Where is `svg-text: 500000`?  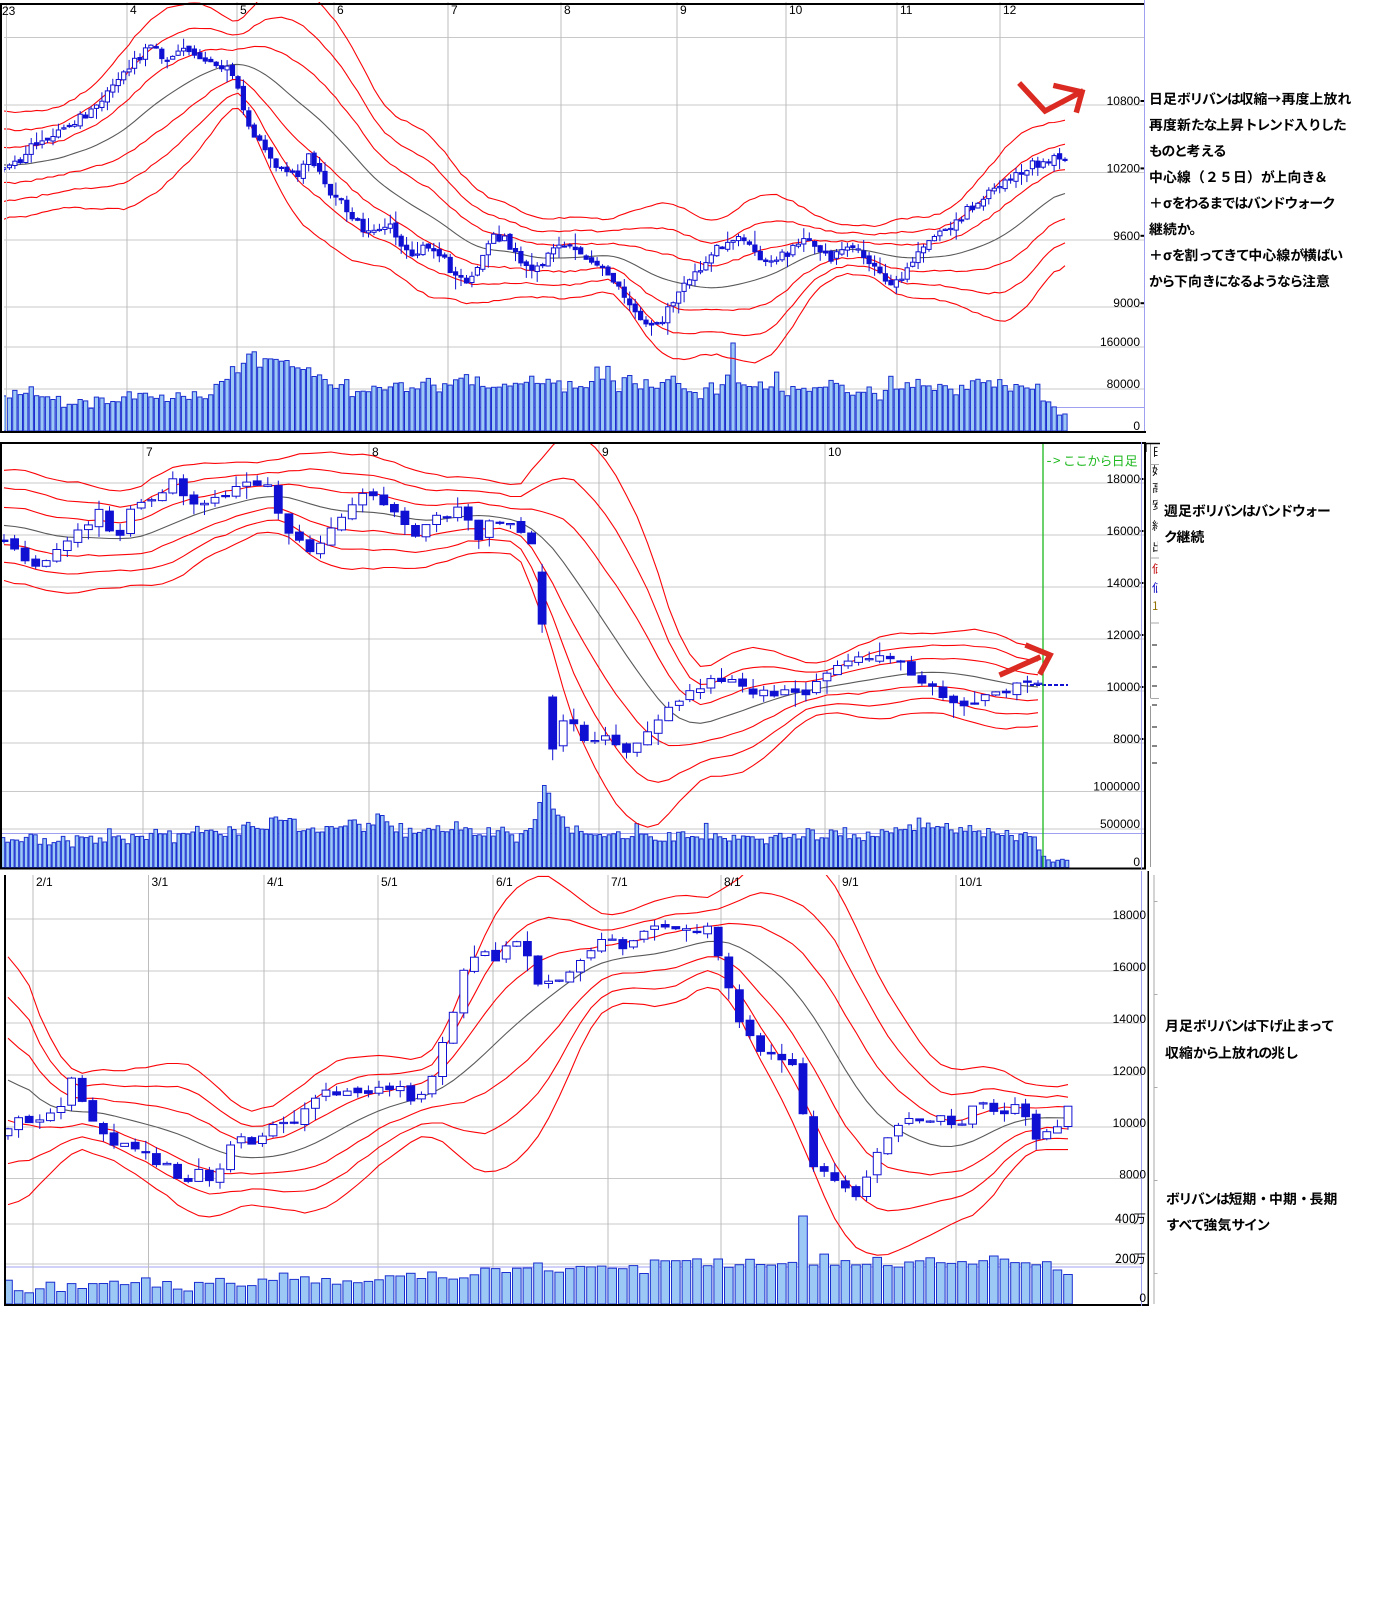 svg-text: 500000 is located at coordinates (1120, 824).